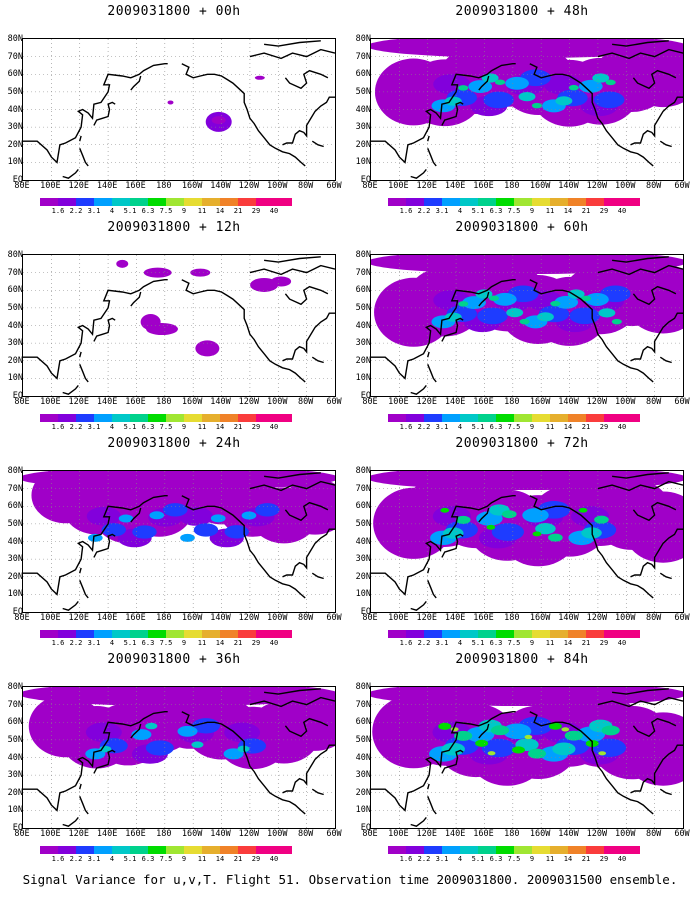 This screenshot has width=700, height=900. I want to click on panel-title: 2009031800 + 84h, so click(522, 659).